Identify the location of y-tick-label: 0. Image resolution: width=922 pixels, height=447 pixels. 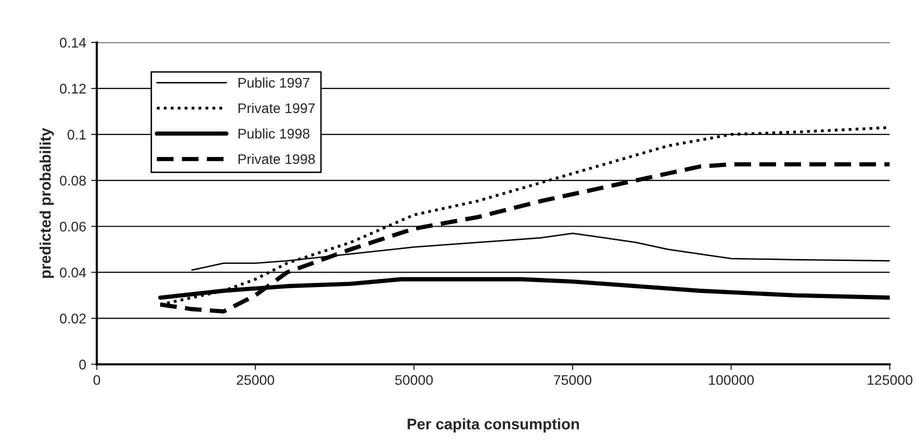
(82, 365).